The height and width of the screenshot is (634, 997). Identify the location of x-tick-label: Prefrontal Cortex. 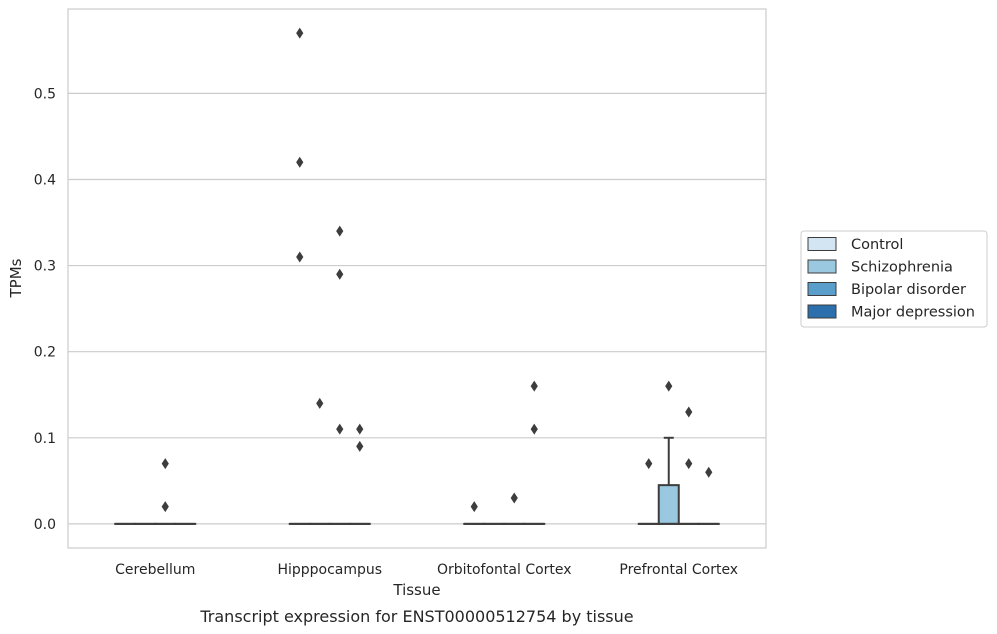
(678, 570).